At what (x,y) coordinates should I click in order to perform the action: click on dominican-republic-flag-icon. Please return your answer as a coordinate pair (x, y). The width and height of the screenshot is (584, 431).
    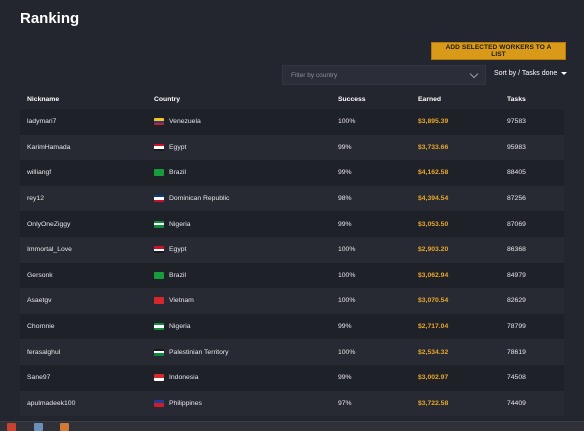
    Looking at the image, I should click on (159, 199).